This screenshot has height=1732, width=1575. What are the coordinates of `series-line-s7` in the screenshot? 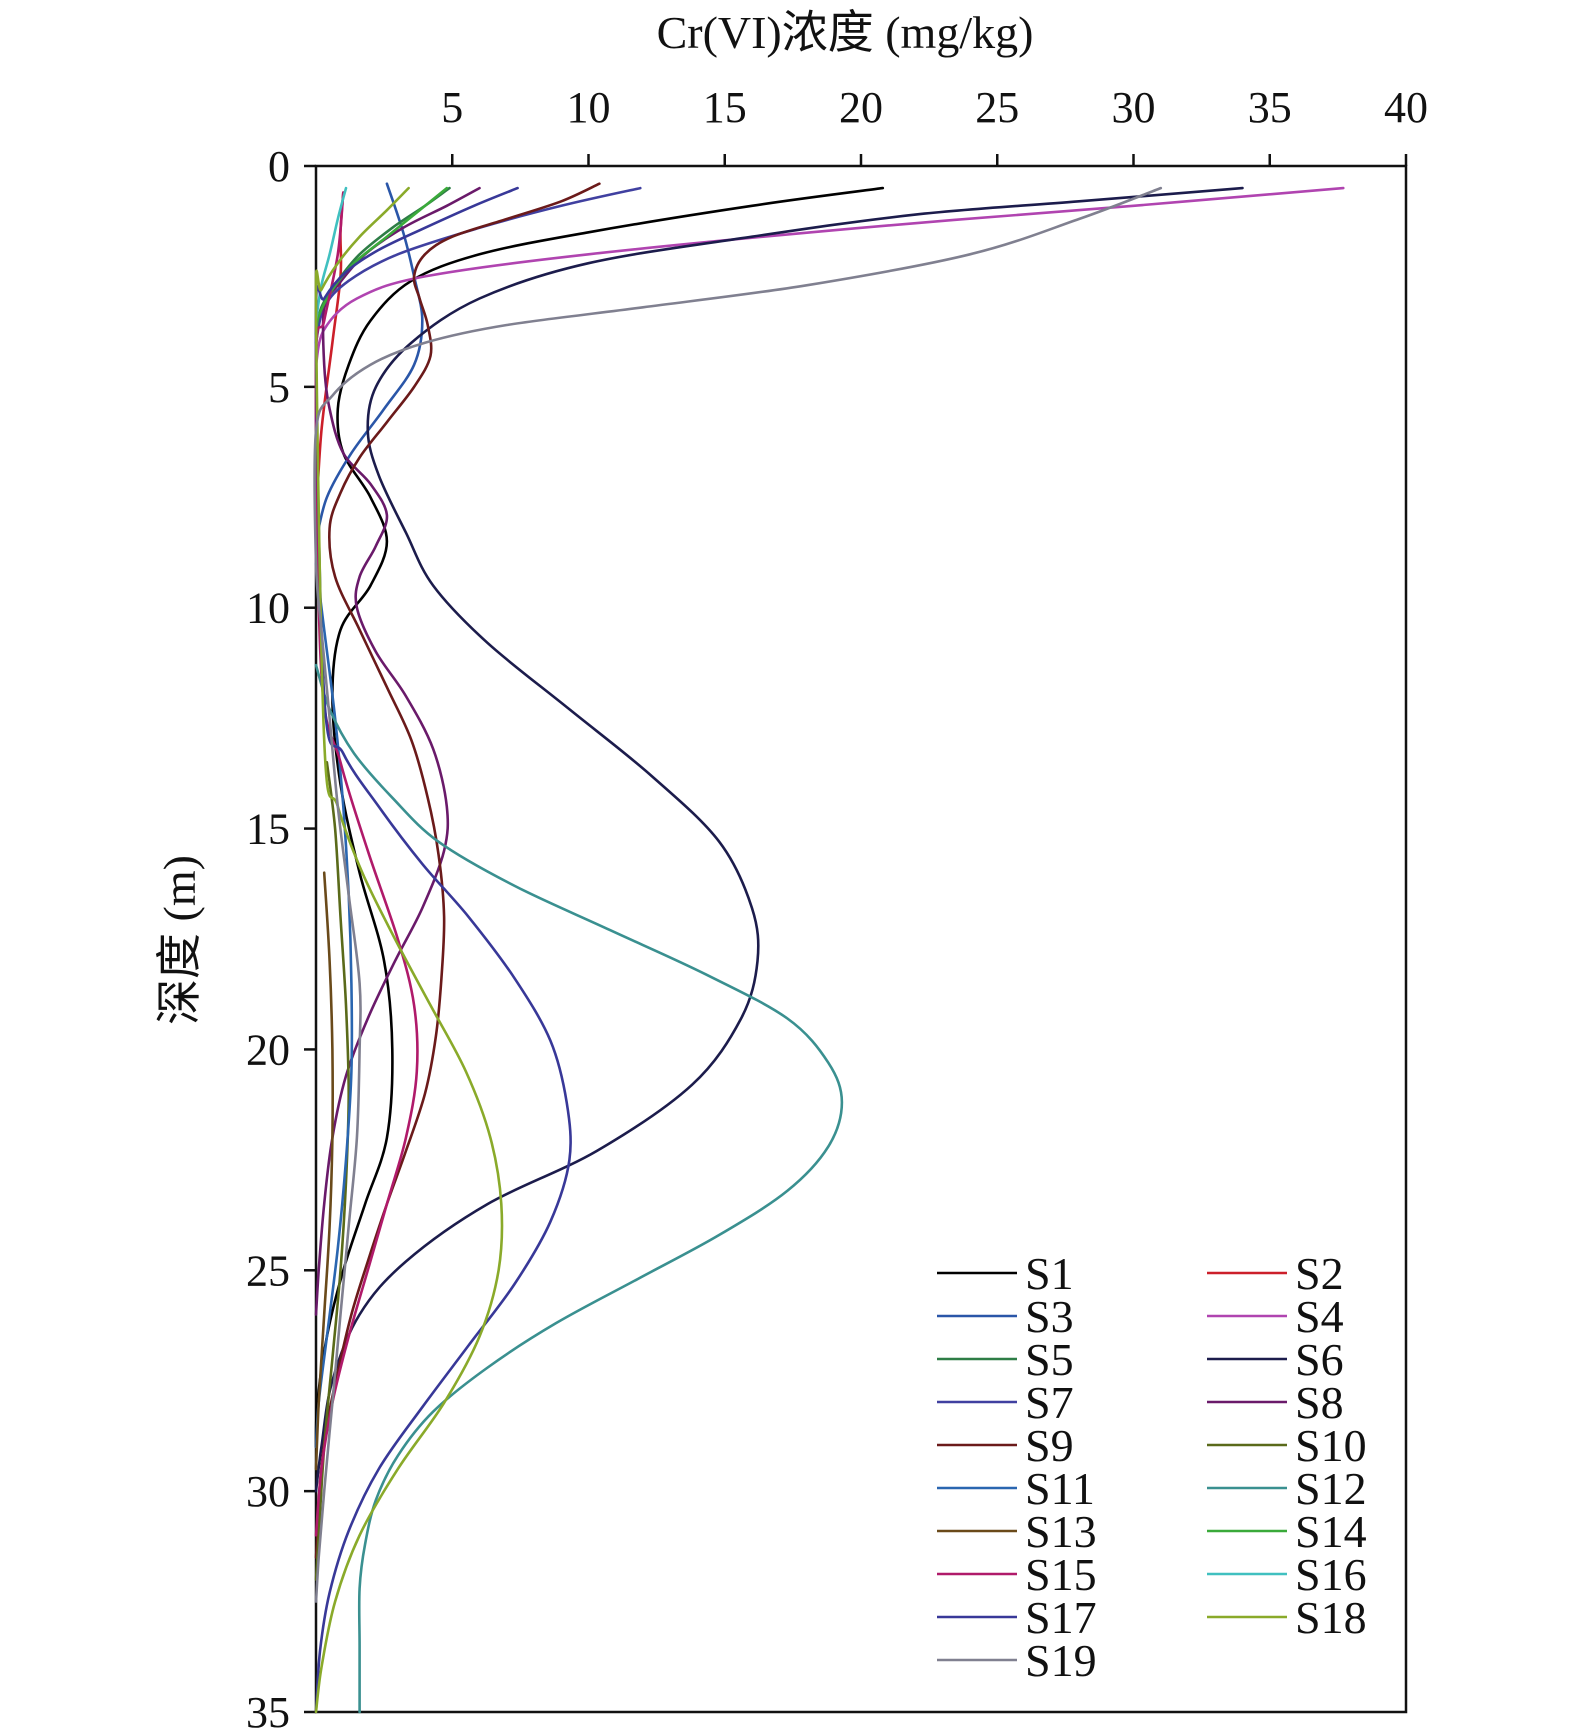 It's located at (478, 265).